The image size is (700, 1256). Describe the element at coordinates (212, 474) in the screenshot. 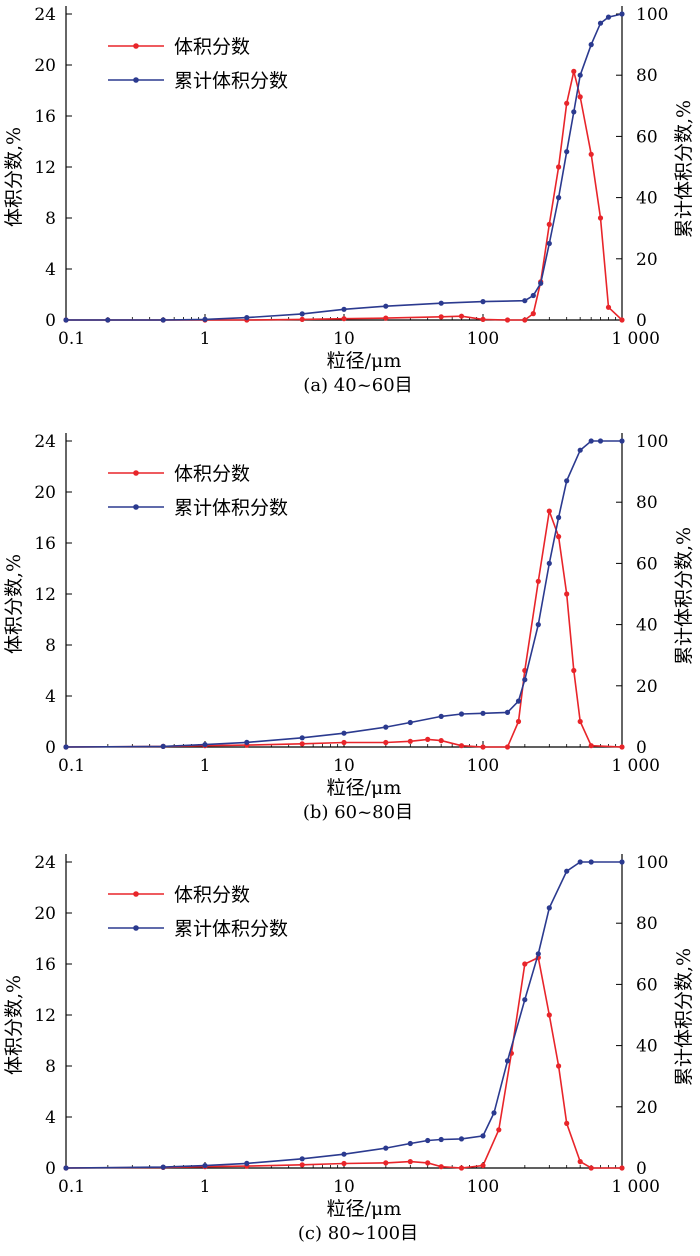

I see `legend-label: 体积分数` at that location.